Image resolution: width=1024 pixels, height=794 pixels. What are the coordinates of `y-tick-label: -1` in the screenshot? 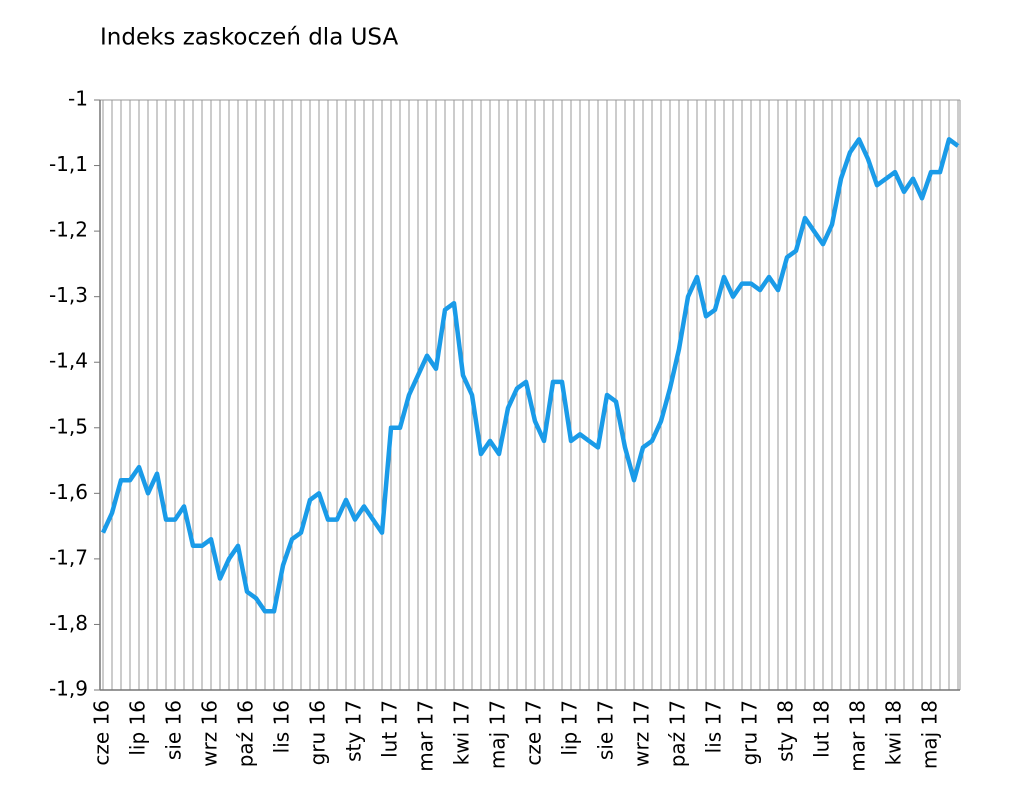 It's located at (78, 99).